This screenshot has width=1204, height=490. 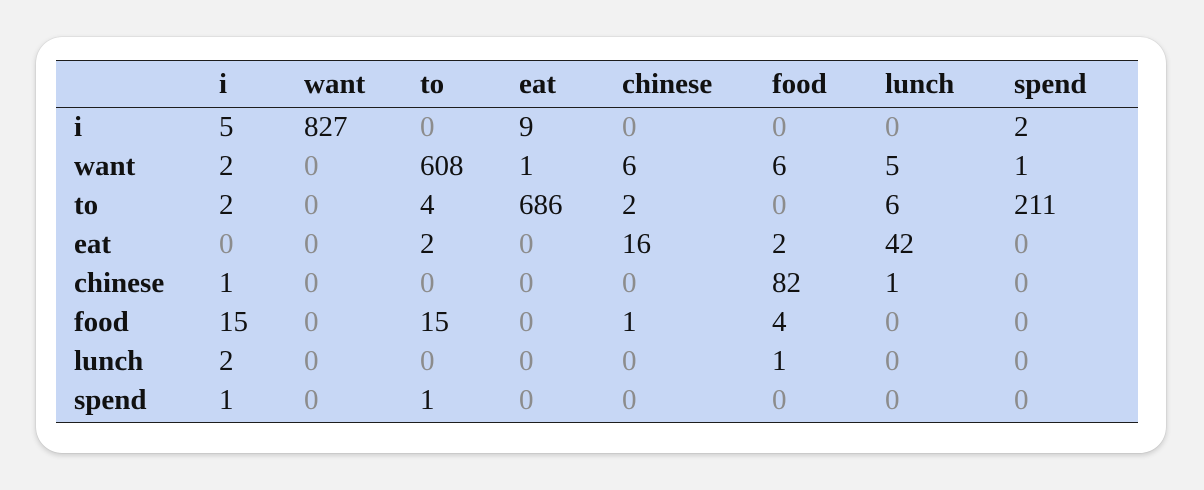 I want to click on count-cell: 9, so click(x=526, y=127).